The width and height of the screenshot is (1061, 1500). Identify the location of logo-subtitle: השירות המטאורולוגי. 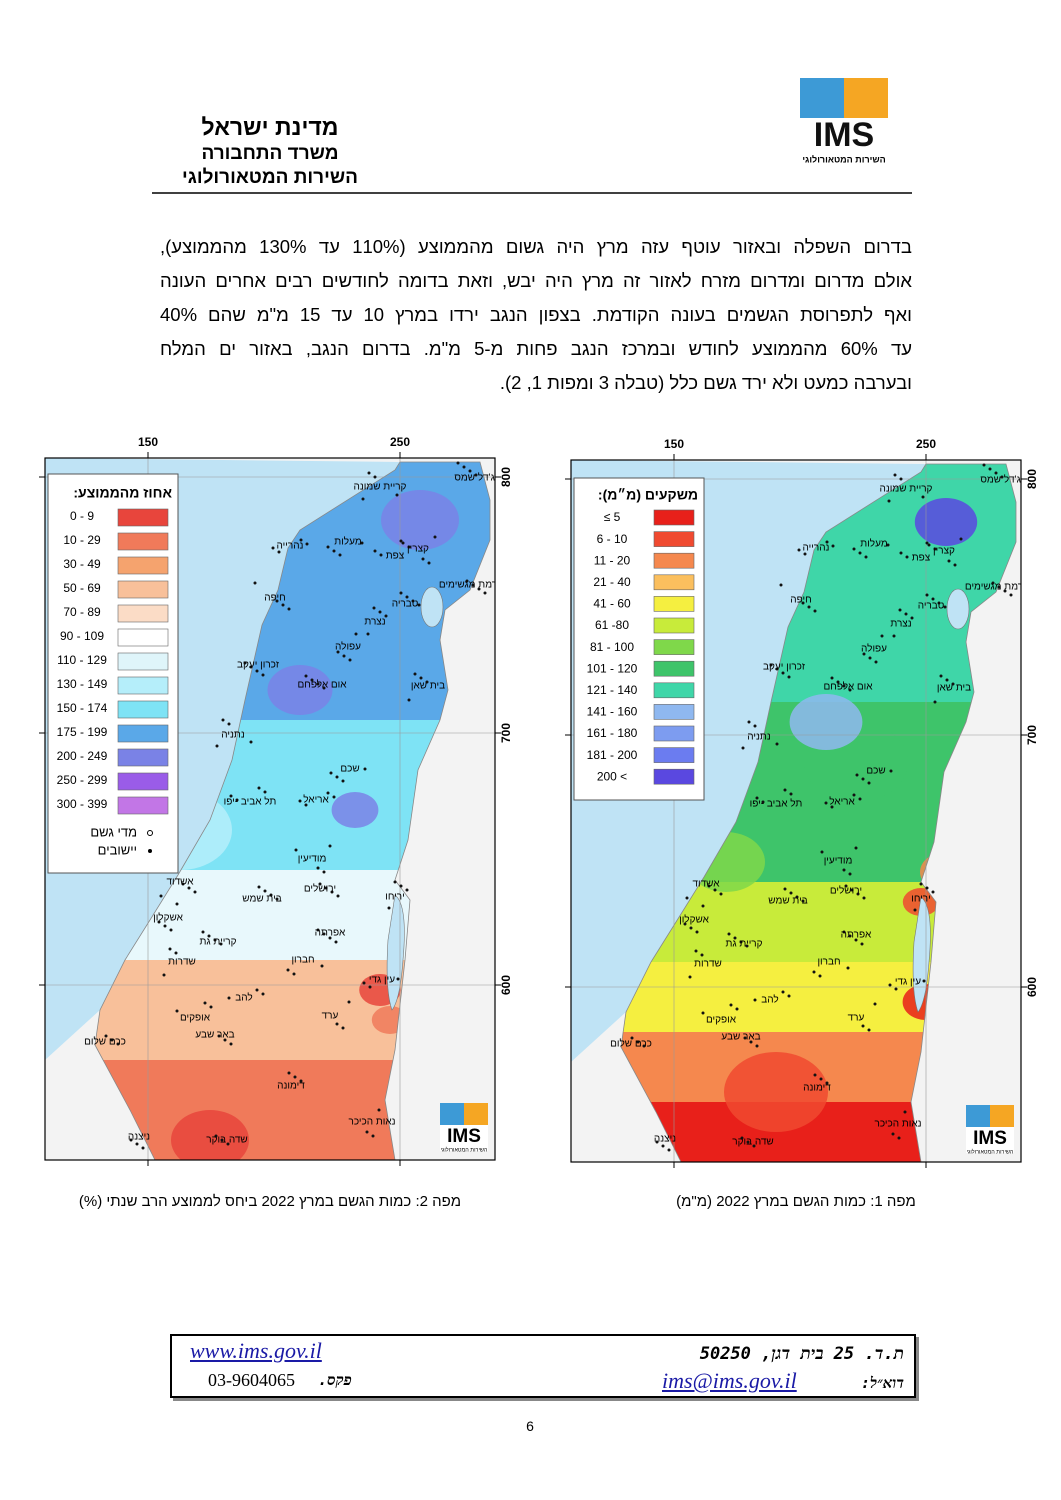
(843, 159).